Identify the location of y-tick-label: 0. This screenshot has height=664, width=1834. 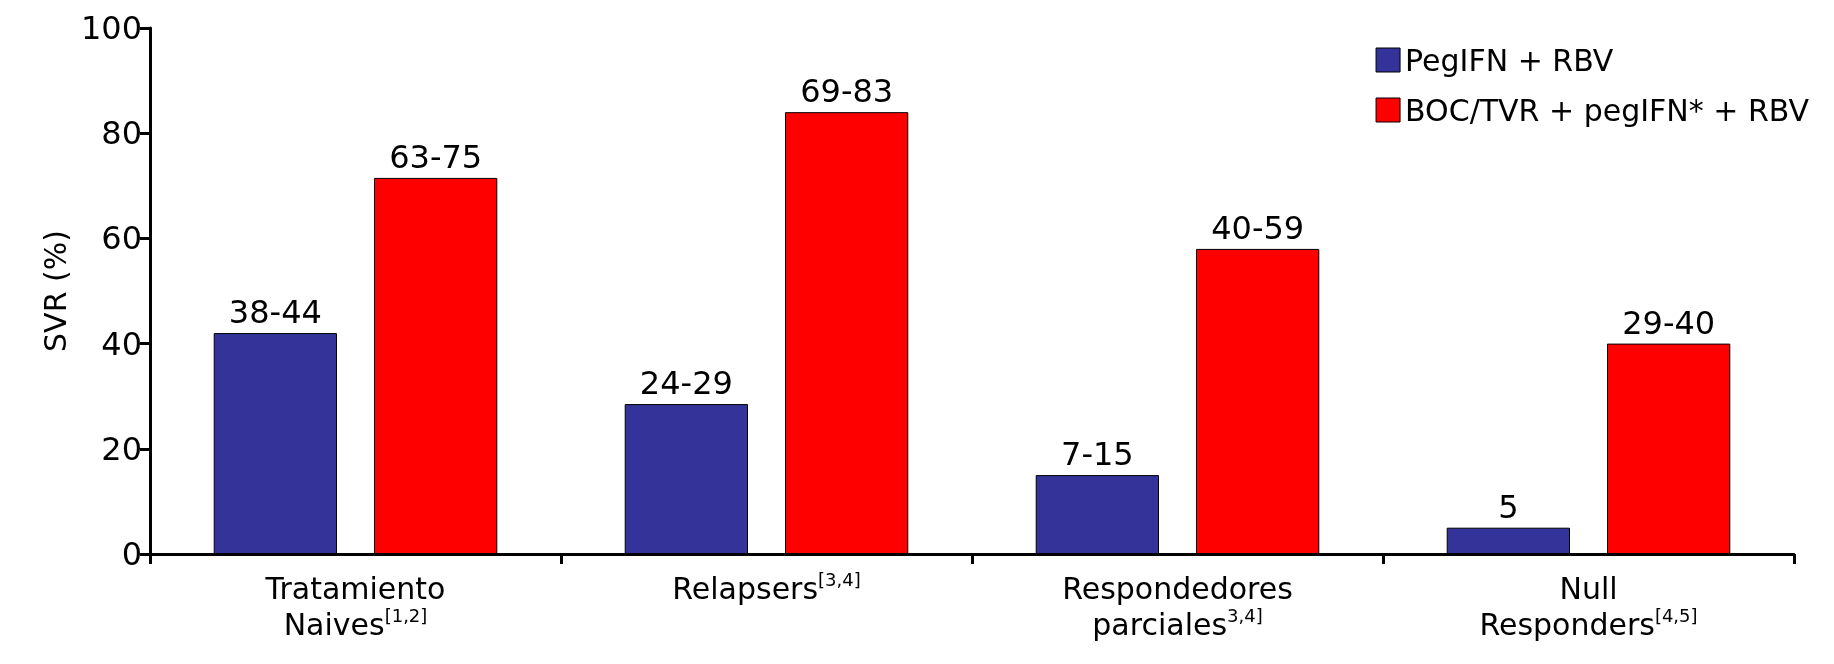
(131, 554).